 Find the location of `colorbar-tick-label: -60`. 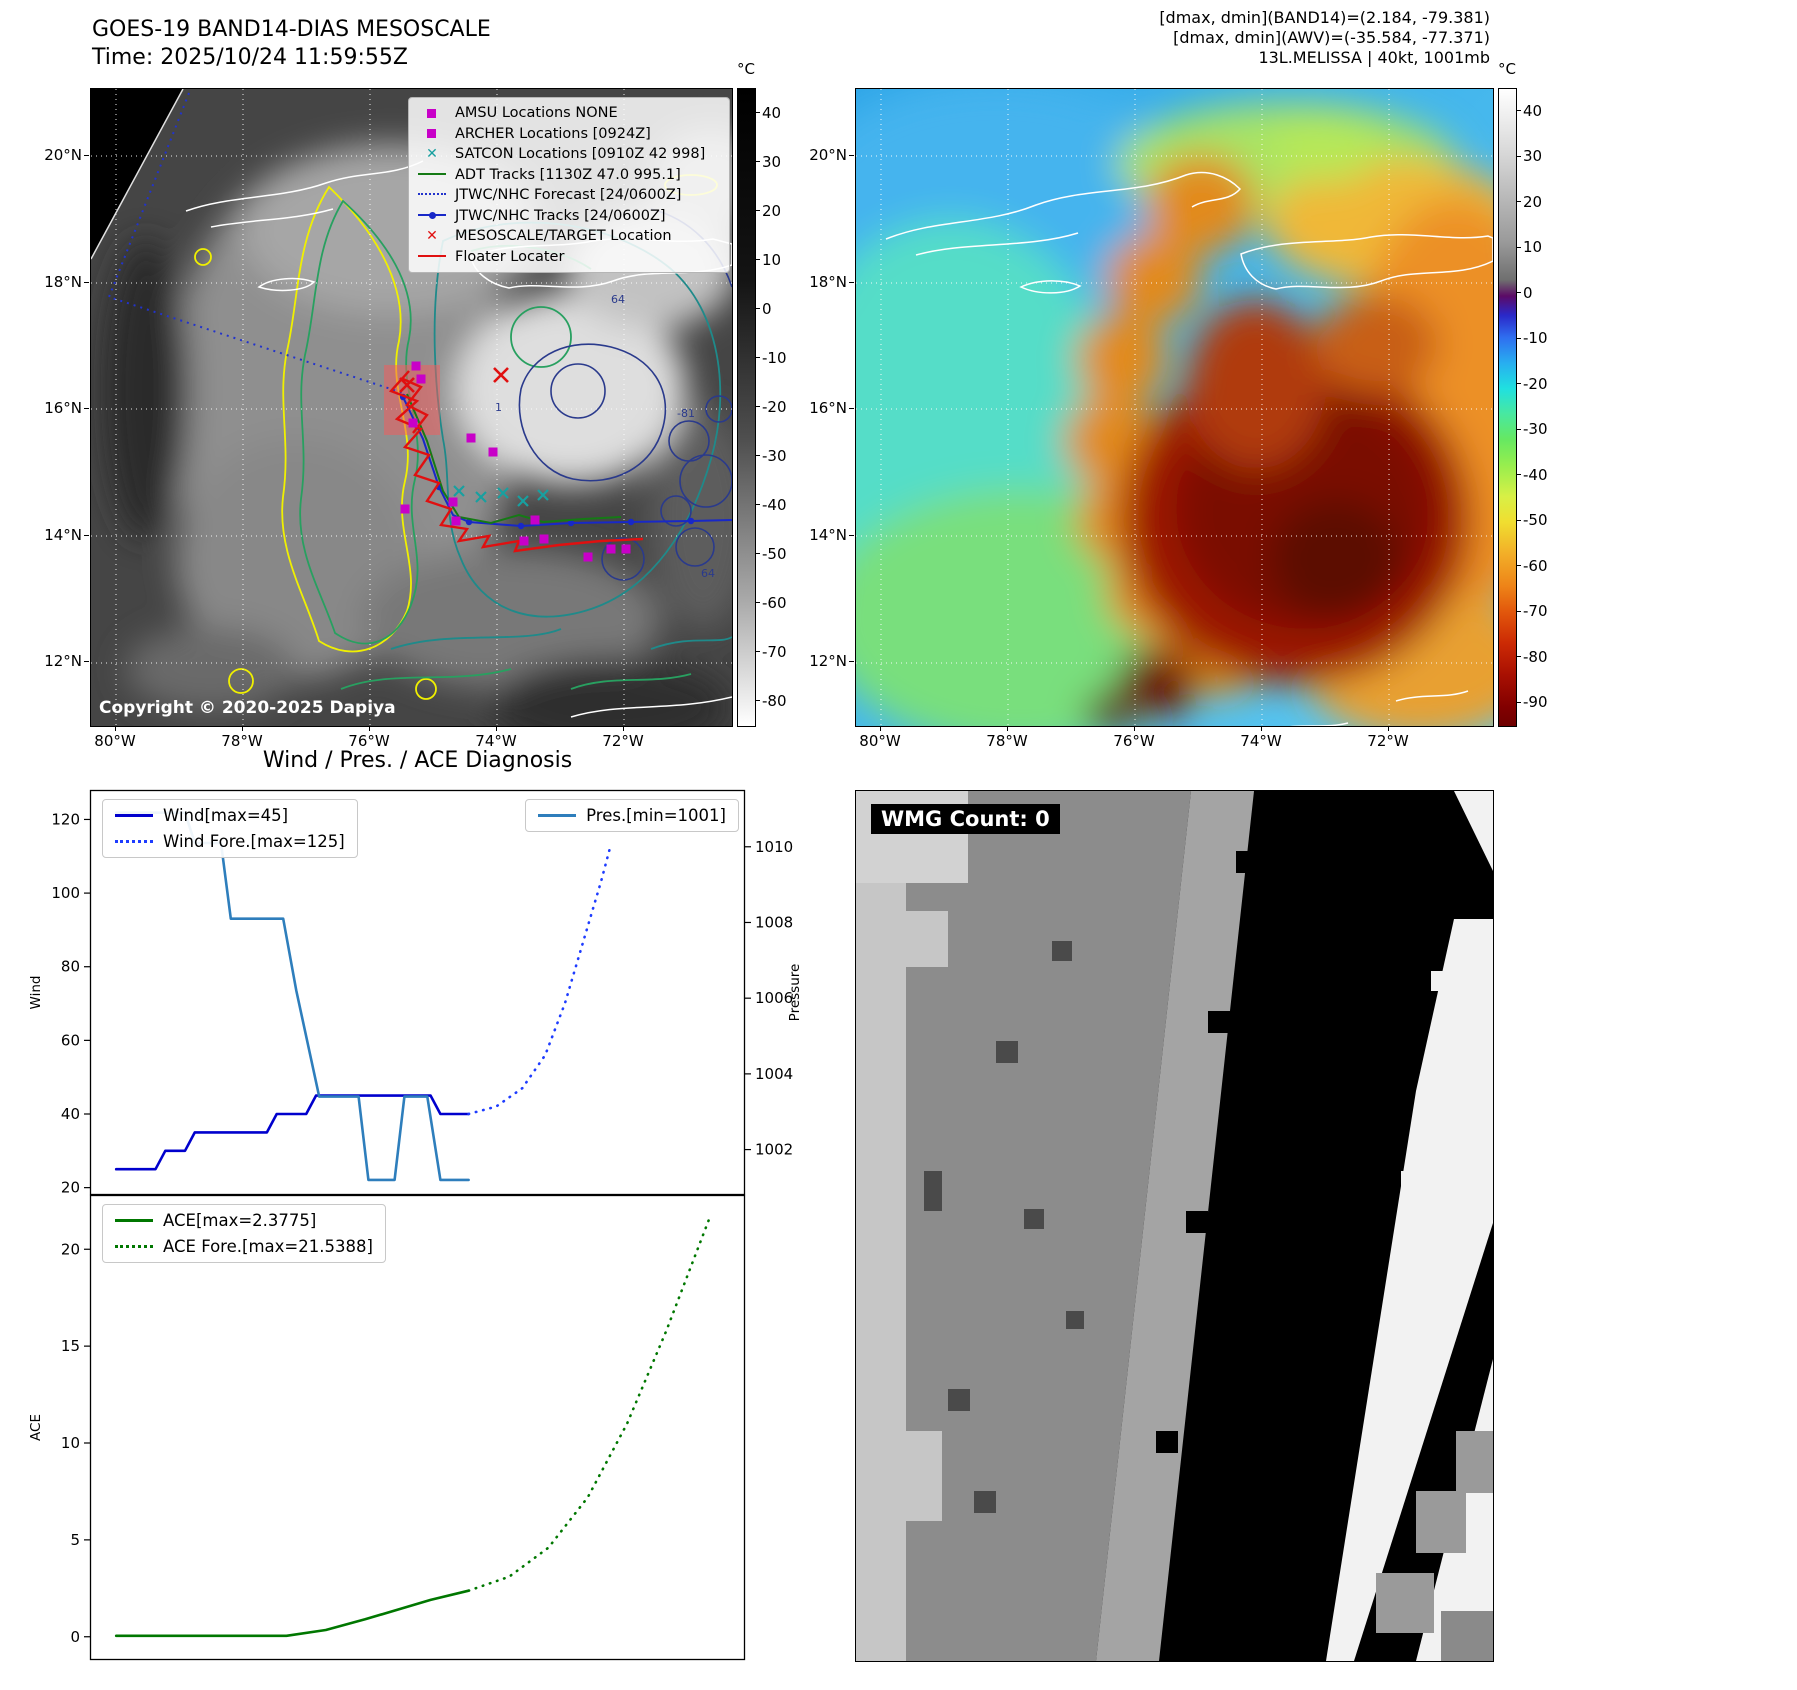

colorbar-tick-label: -60 is located at coordinates (1535, 565).